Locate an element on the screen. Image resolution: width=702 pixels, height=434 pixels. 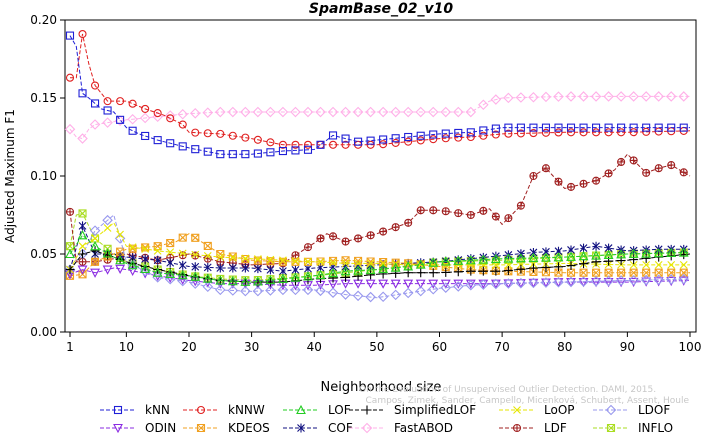
legend-label: INFLO is located at coordinates (655, 427).